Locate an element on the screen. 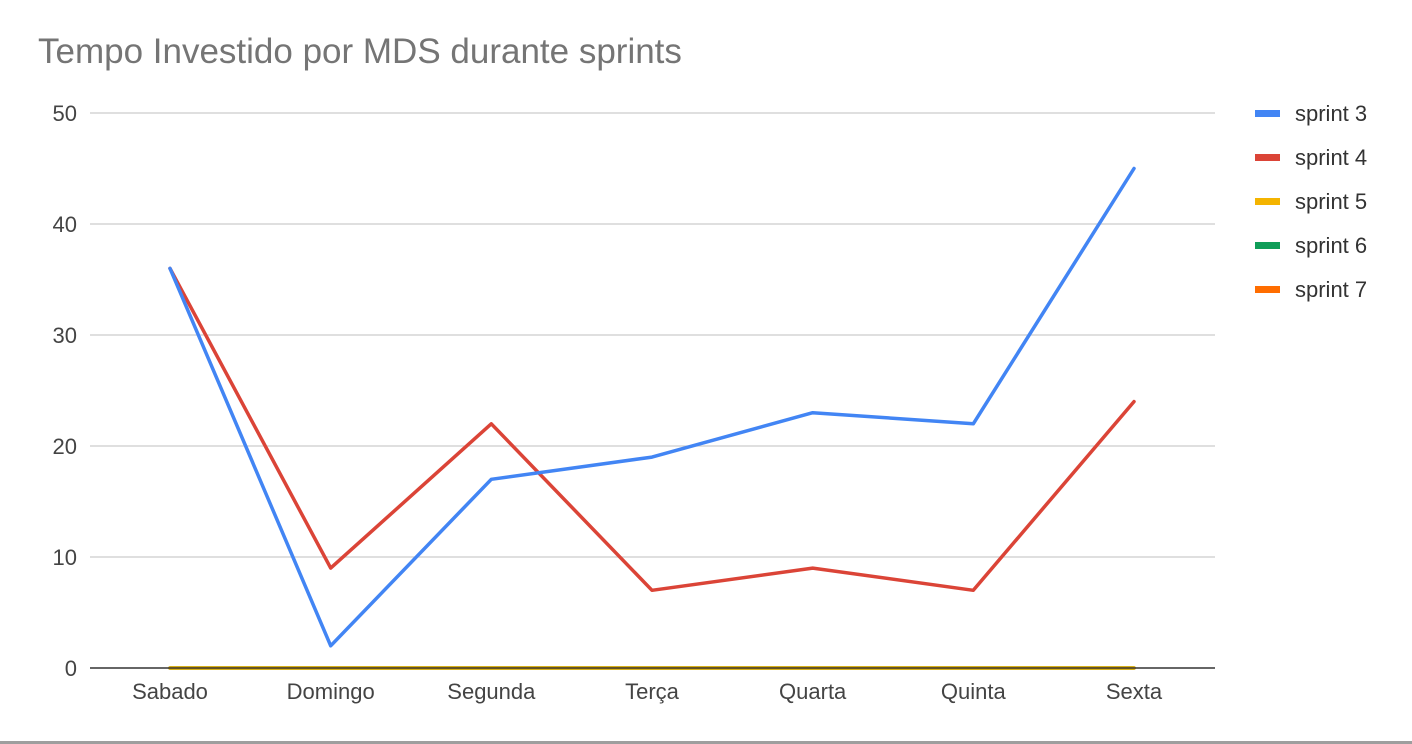 The width and height of the screenshot is (1412, 744). chart-title: Tempo Investido por MDS durante sprints is located at coordinates (360, 51).